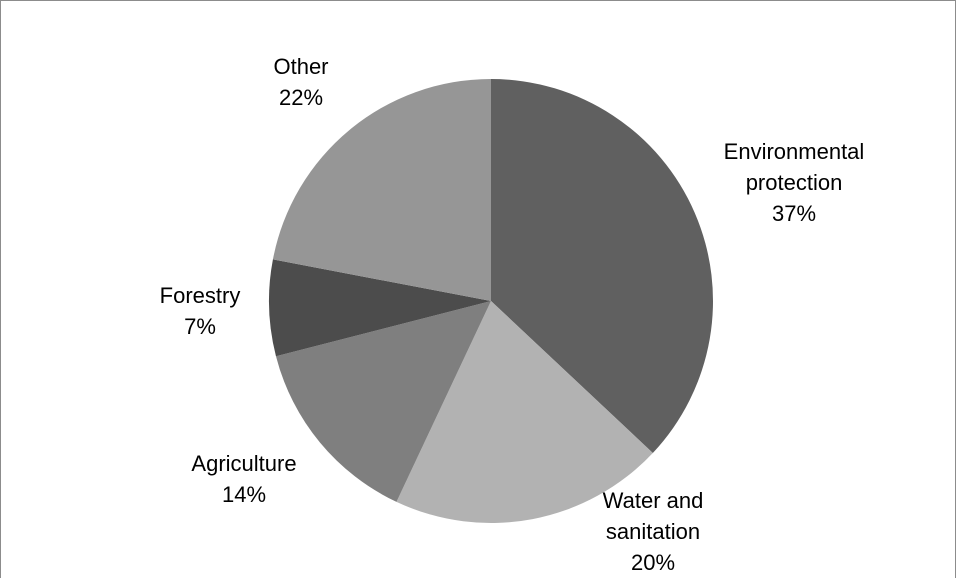  I want to click on category-label: sanitation, so click(653, 531).